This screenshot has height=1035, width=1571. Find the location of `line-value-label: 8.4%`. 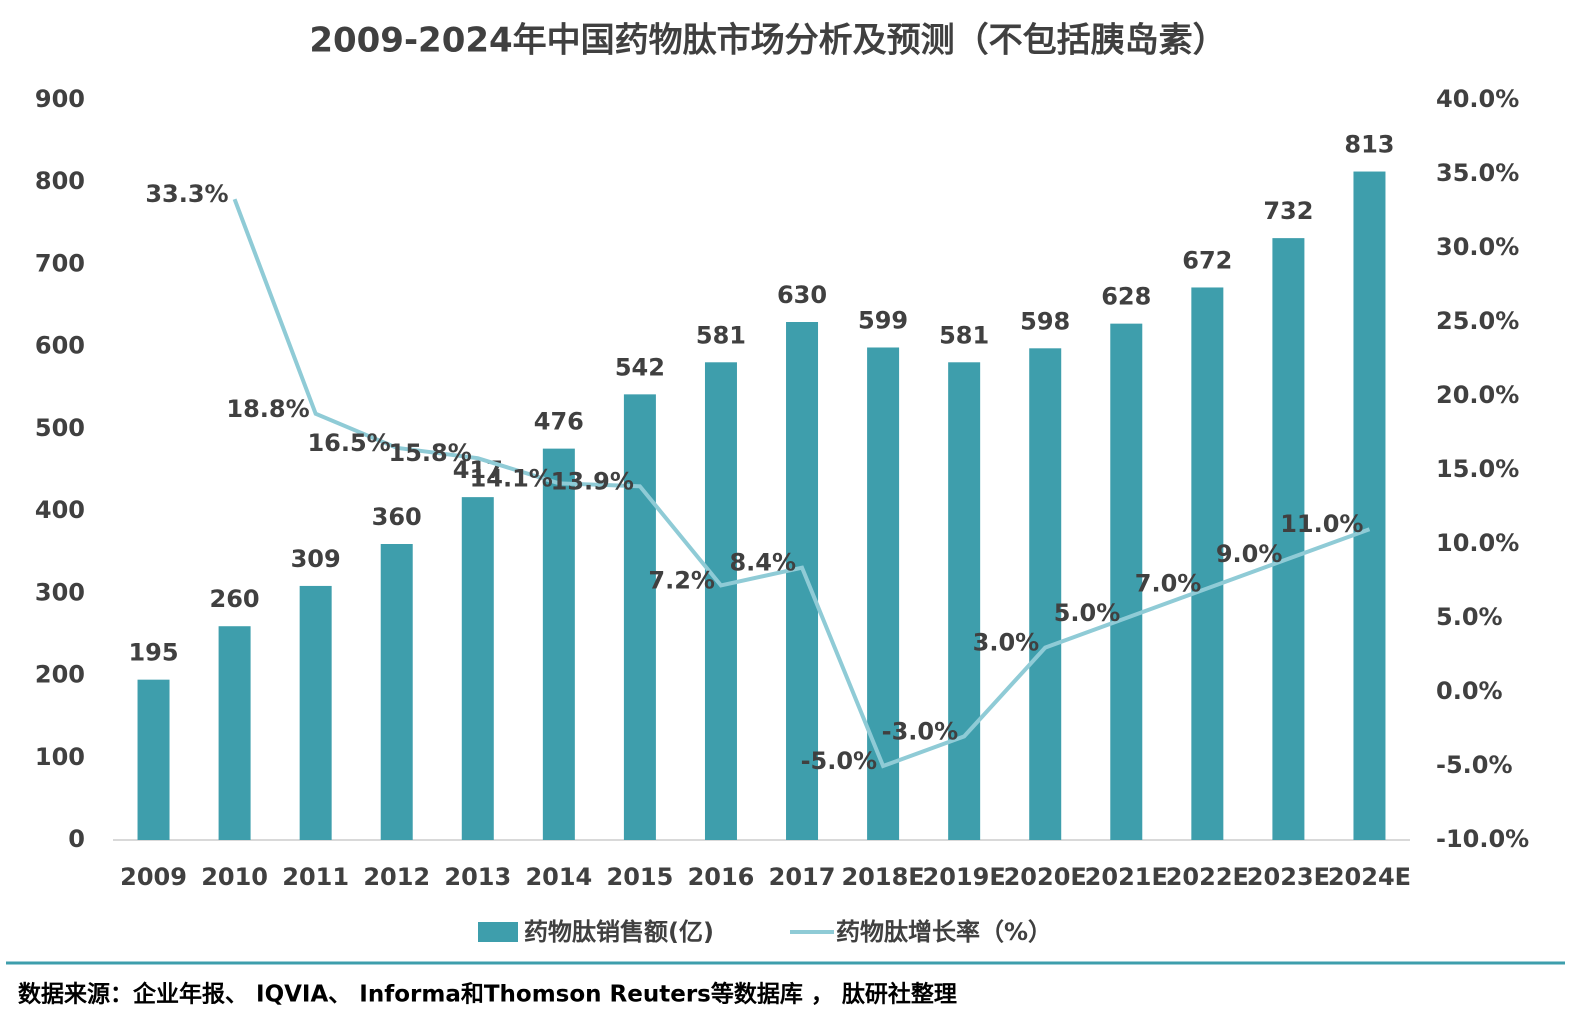

line-value-label: 8.4% is located at coordinates (762, 563).